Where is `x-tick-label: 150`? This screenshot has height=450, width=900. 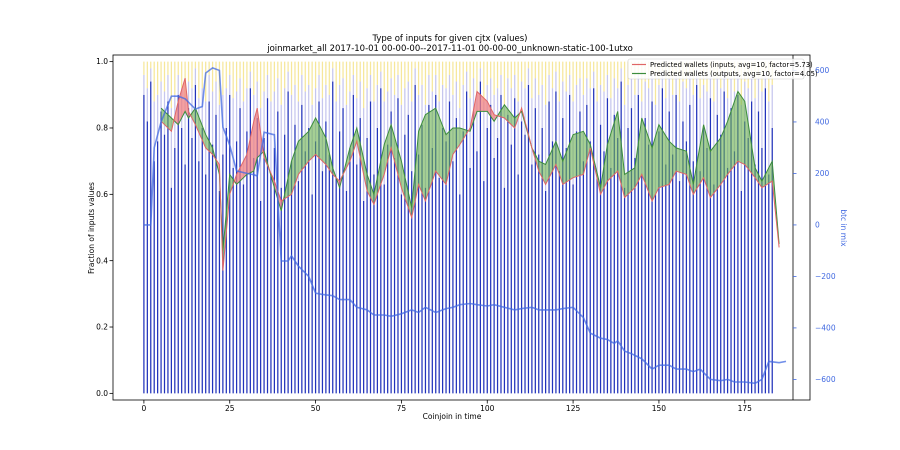
x-tick-label: 150 is located at coordinates (659, 408).